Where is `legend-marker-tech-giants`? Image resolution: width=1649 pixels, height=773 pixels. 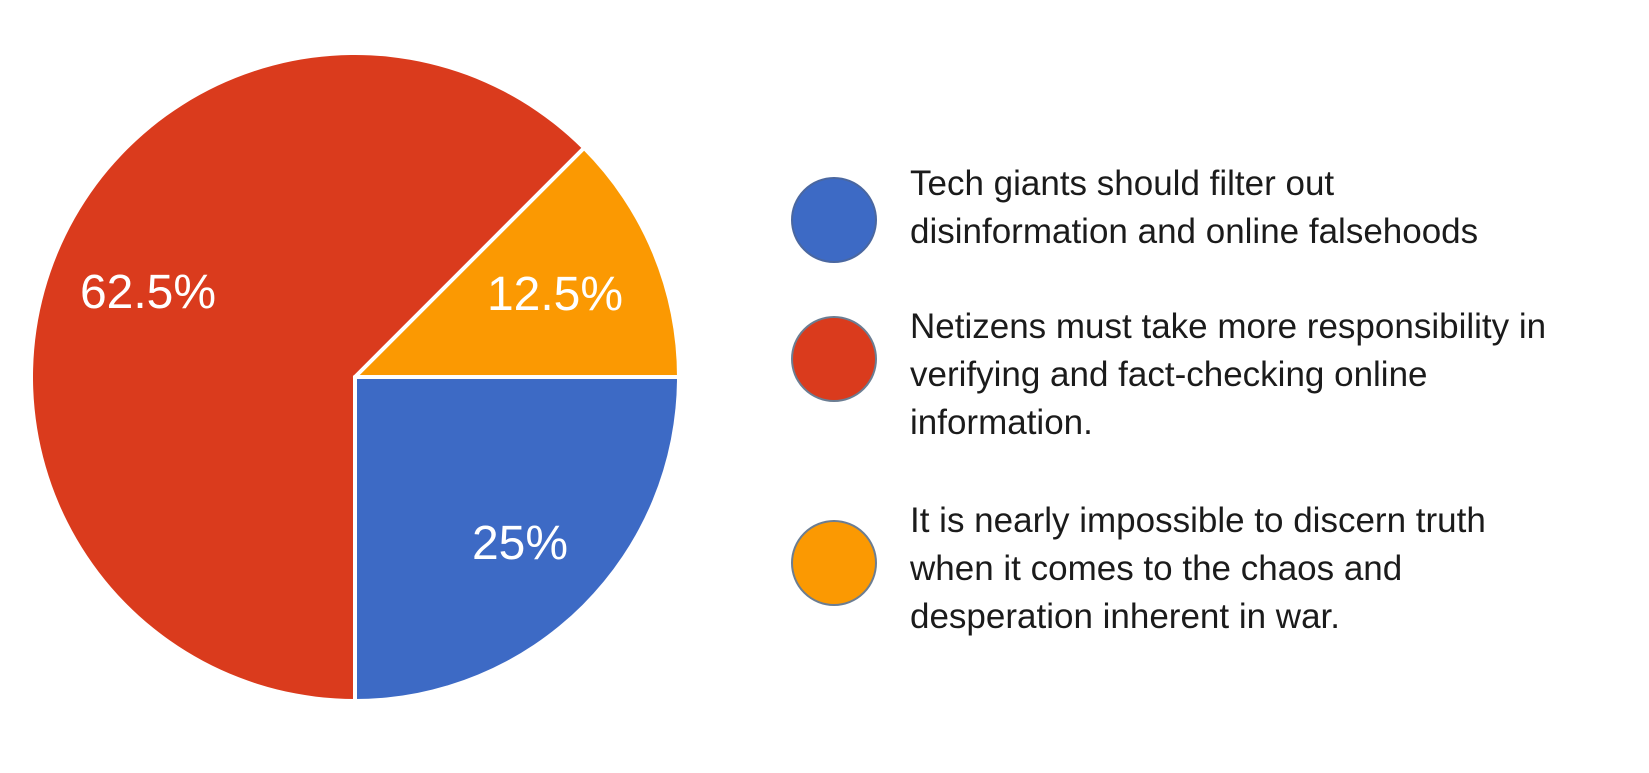
legend-marker-tech-giants is located at coordinates (834, 220).